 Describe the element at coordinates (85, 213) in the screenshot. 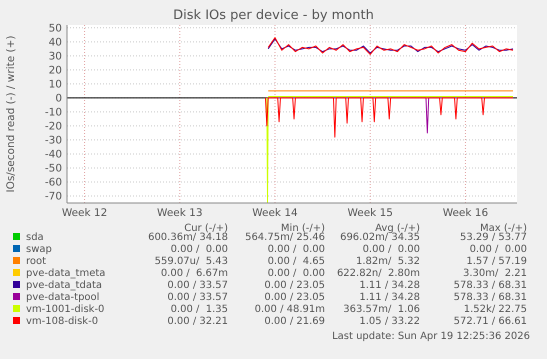

I see `x-tick-label: Week 12` at that location.